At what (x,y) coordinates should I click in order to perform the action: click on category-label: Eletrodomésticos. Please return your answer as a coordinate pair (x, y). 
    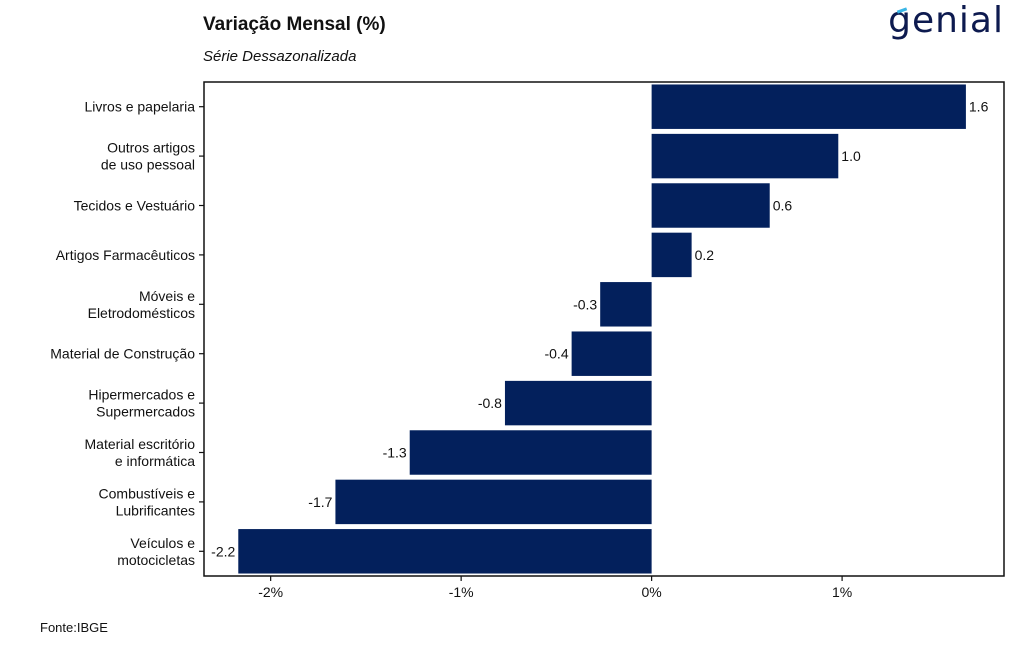
    Looking at the image, I should click on (141, 313).